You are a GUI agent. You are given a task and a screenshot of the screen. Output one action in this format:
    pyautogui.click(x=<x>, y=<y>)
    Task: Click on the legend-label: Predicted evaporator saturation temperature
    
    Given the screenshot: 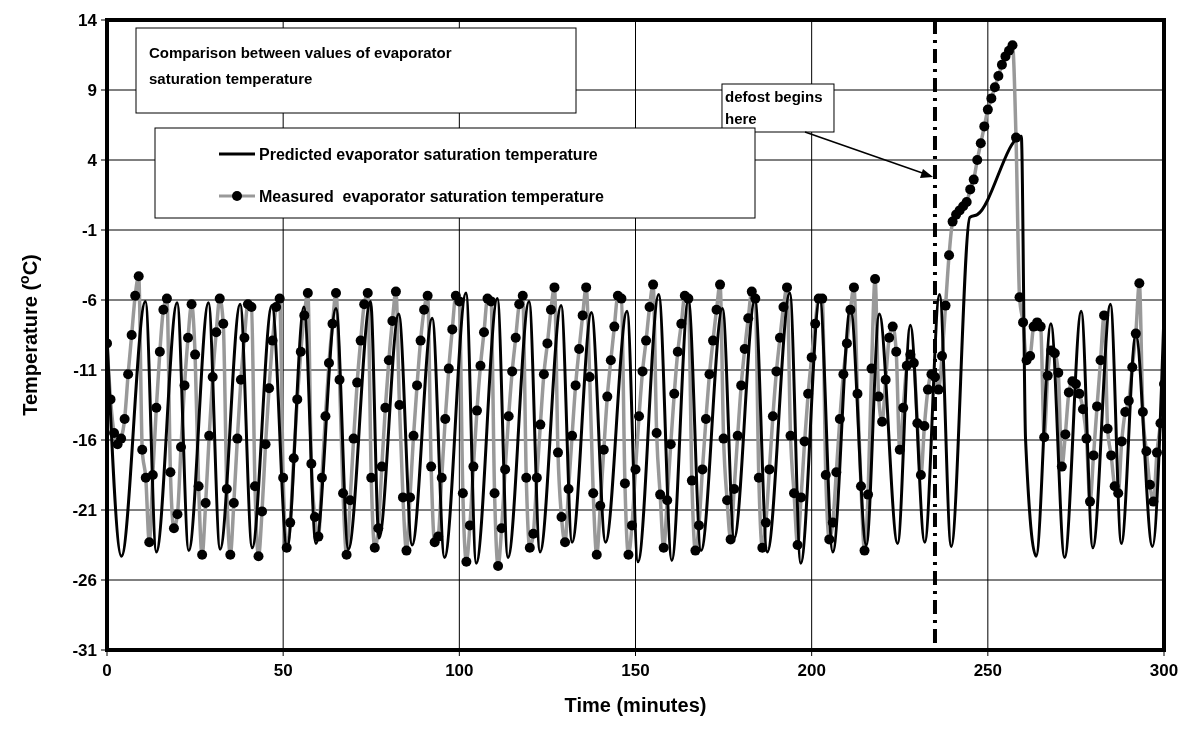 What is the action you would take?
    pyautogui.click(x=428, y=154)
    